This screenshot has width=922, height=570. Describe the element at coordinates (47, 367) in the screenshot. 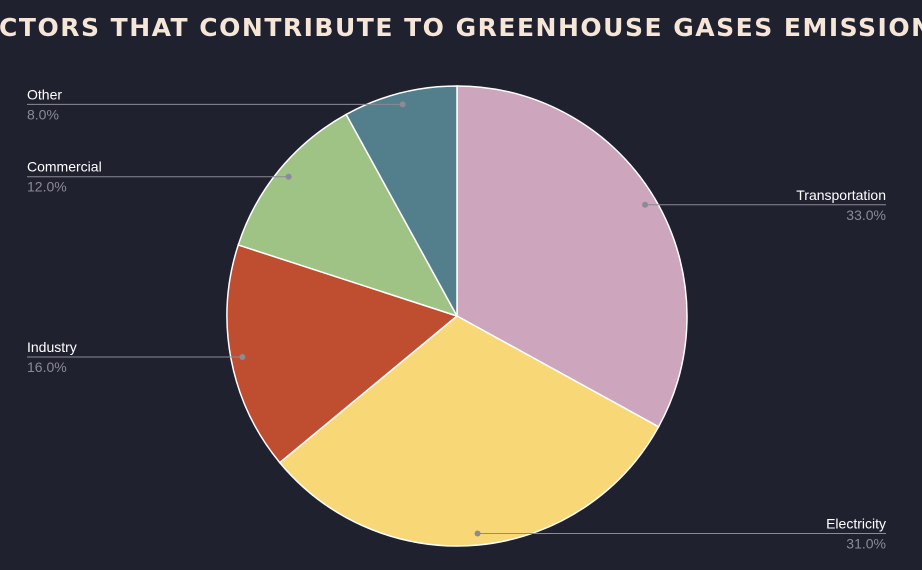

I see `slice-value-label: 16.0%` at that location.